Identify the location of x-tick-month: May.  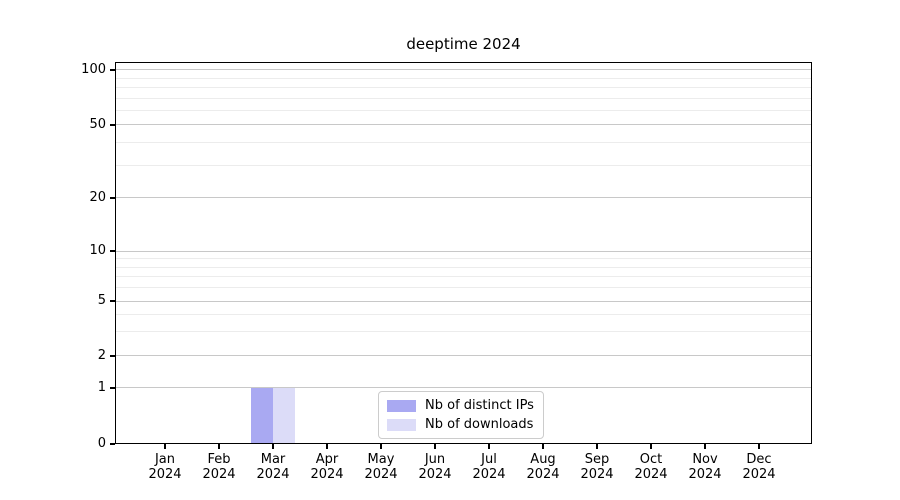
(381, 459).